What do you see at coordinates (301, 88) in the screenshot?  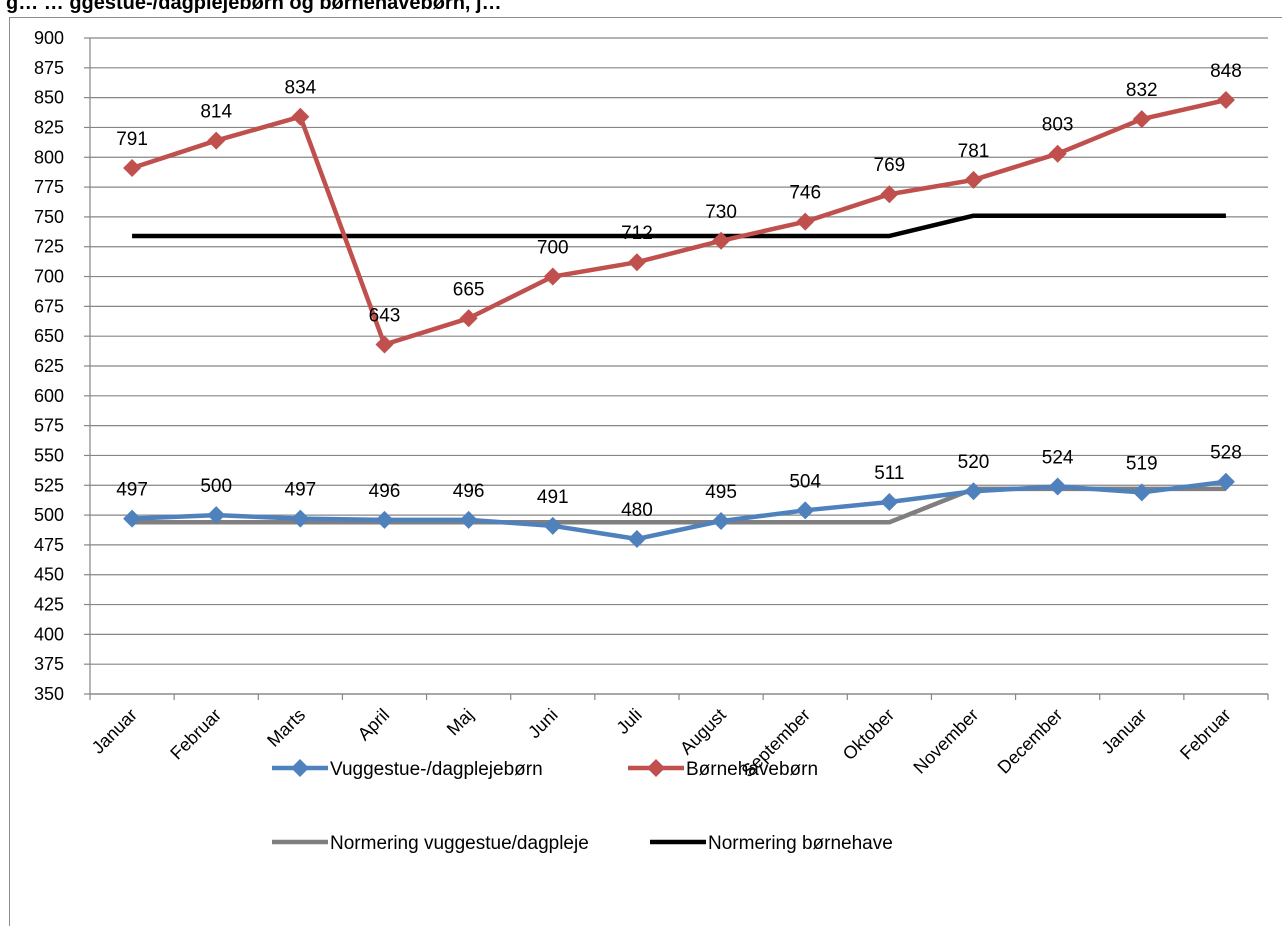 I see `data-label: 834` at bounding box center [301, 88].